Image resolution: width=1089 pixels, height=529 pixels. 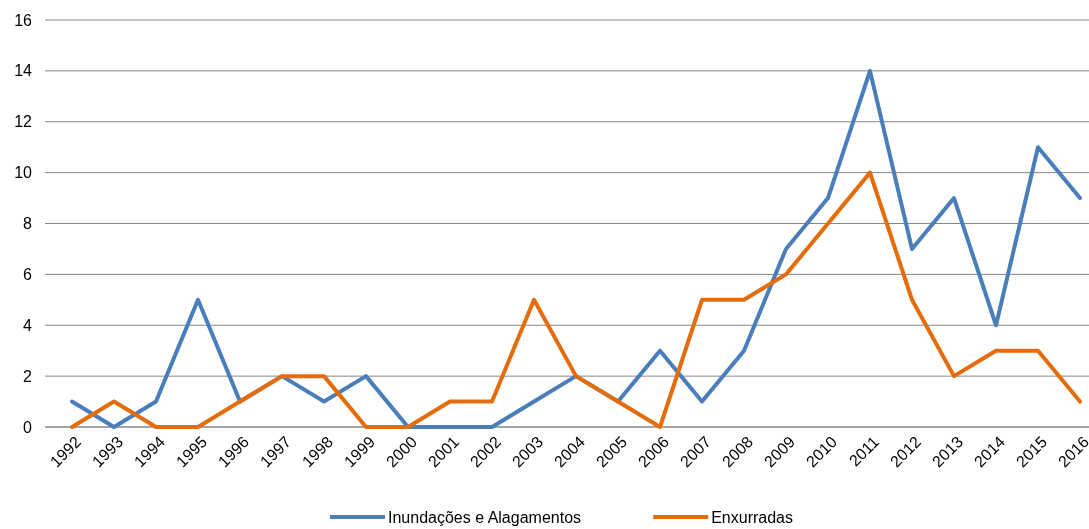 What do you see at coordinates (752, 517) in the screenshot?
I see `legend-label: Enxurradas` at bounding box center [752, 517].